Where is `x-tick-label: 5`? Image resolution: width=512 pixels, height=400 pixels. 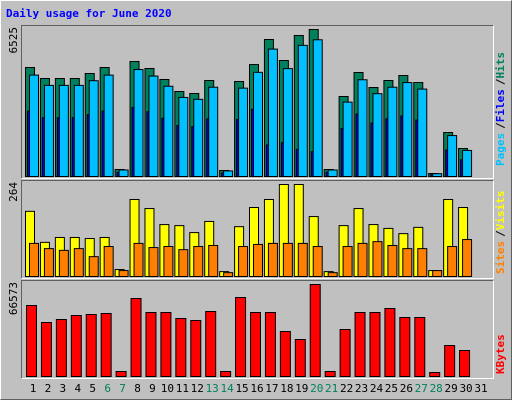 x-tick-label: 5 is located at coordinates (92, 388).